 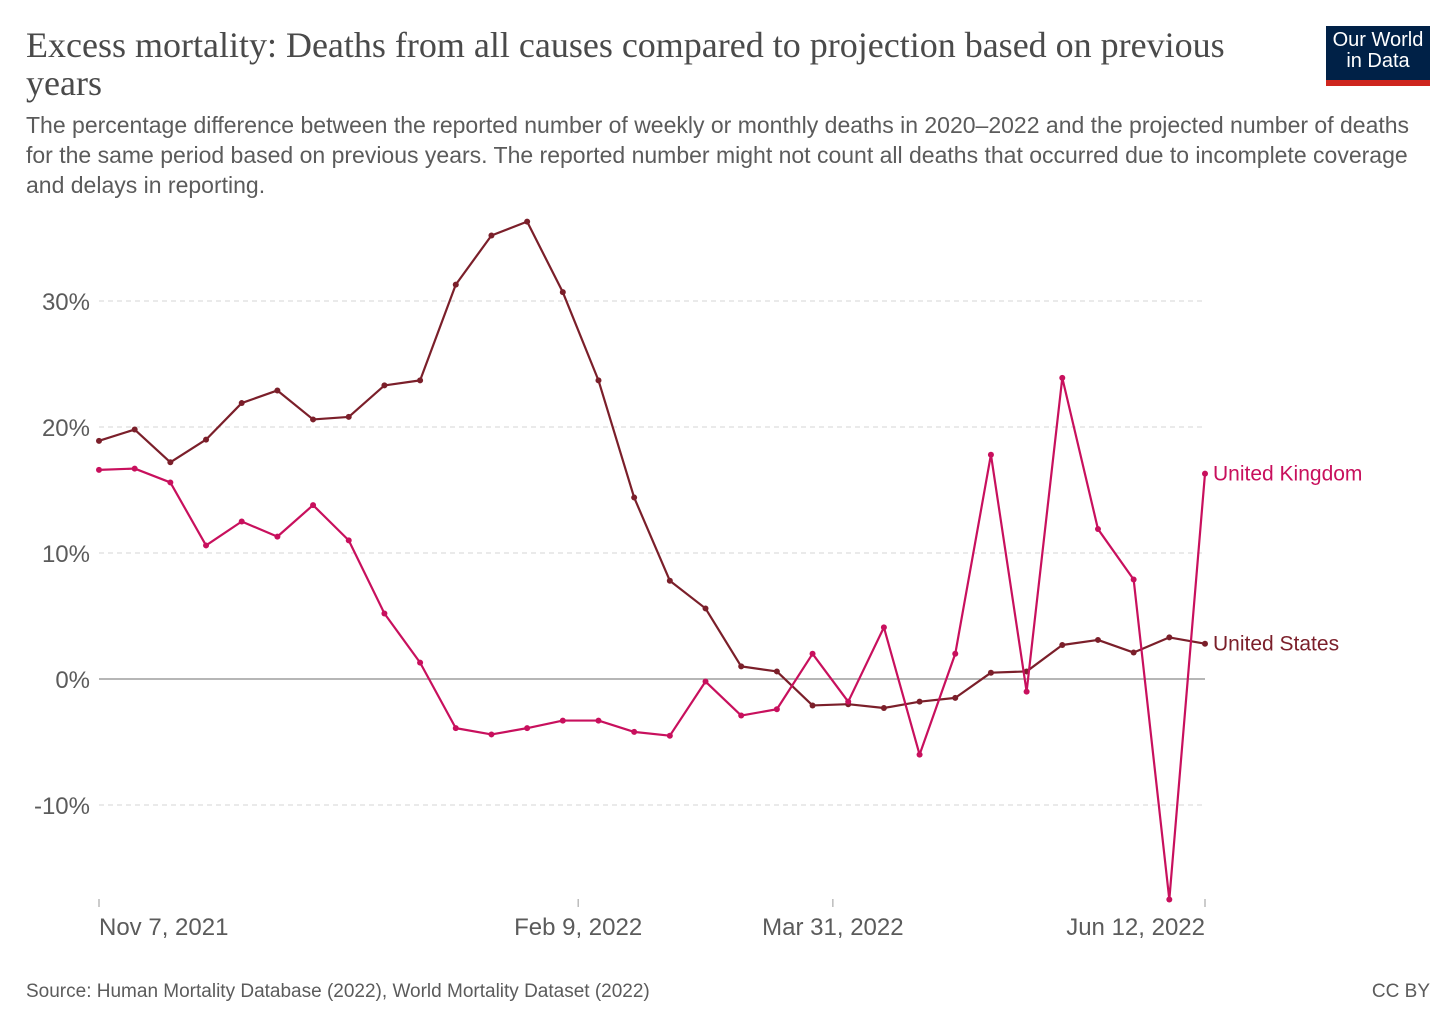 What do you see at coordinates (578, 927) in the screenshot?
I see `x-tick-label: Feb 9, 2022` at bounding box center [578, 927].